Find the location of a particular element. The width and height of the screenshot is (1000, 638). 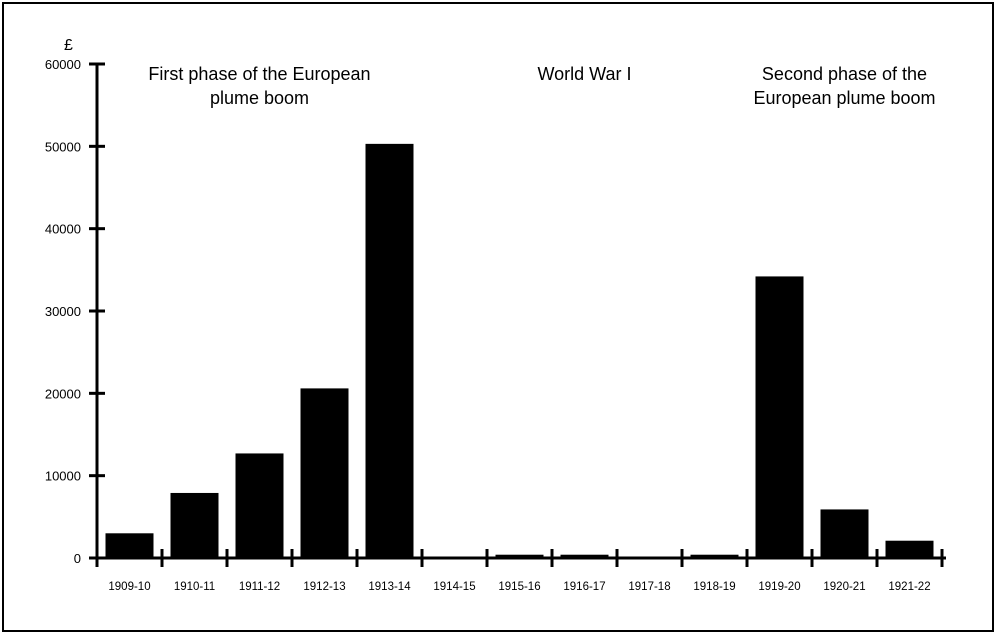

x-tick-label: 1916-17 is located at coordinates (584, 587).